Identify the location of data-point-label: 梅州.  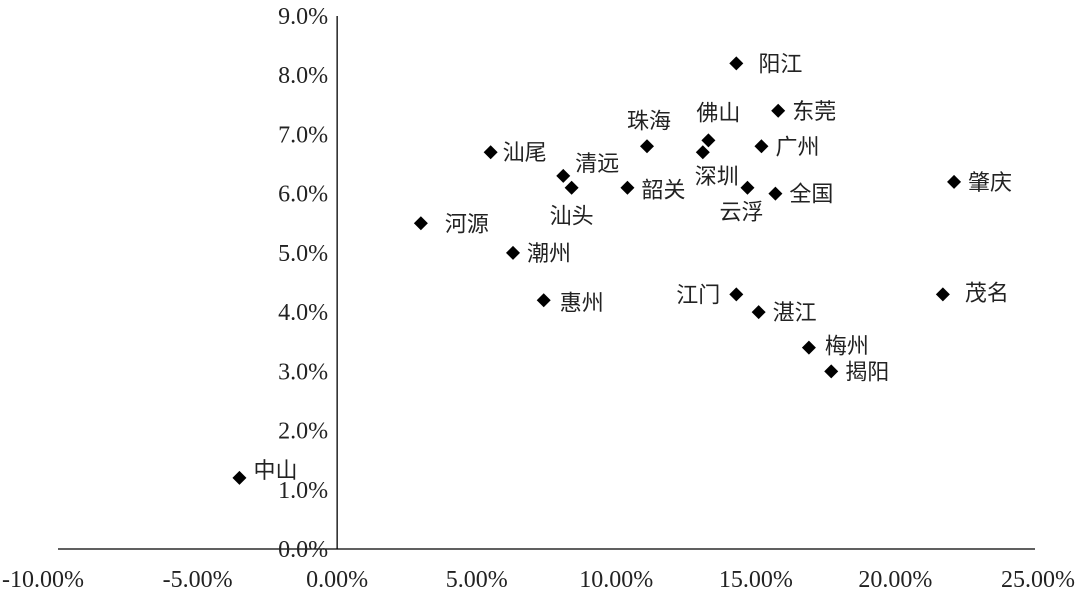
(847, 347).